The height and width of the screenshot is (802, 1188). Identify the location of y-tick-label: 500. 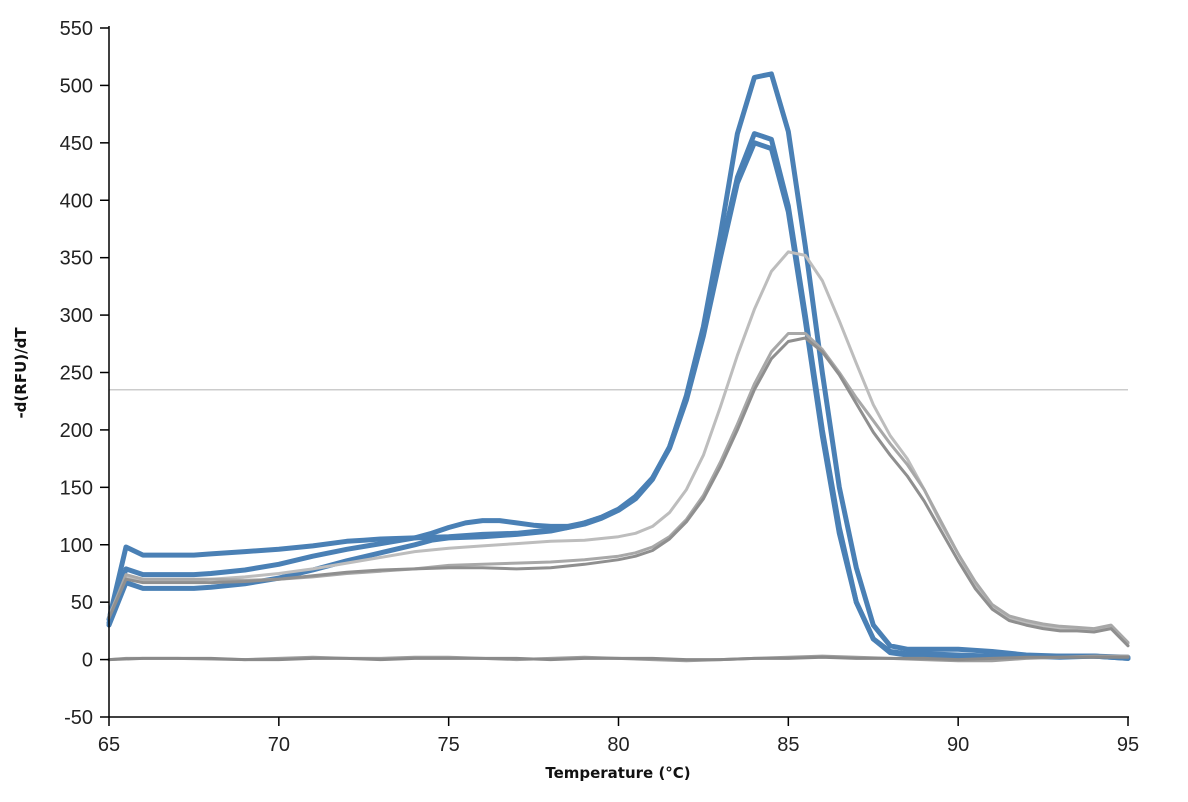
(76, 86).